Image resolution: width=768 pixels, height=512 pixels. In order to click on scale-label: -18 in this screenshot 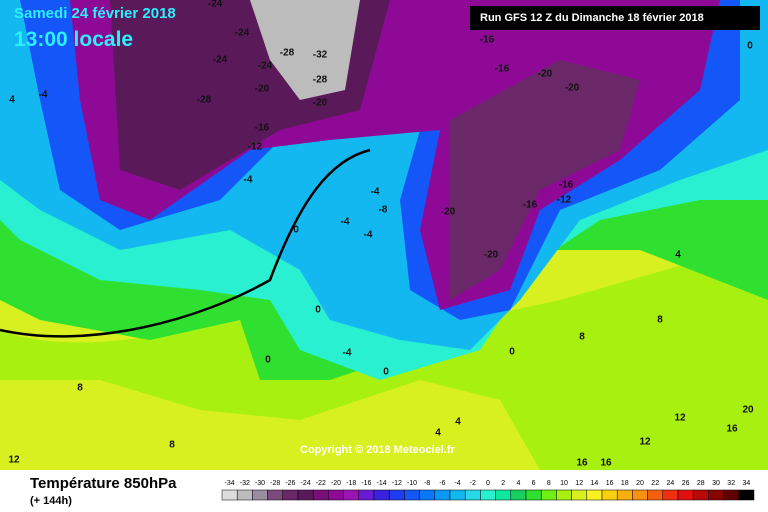, I will do `click(351, 483)`.